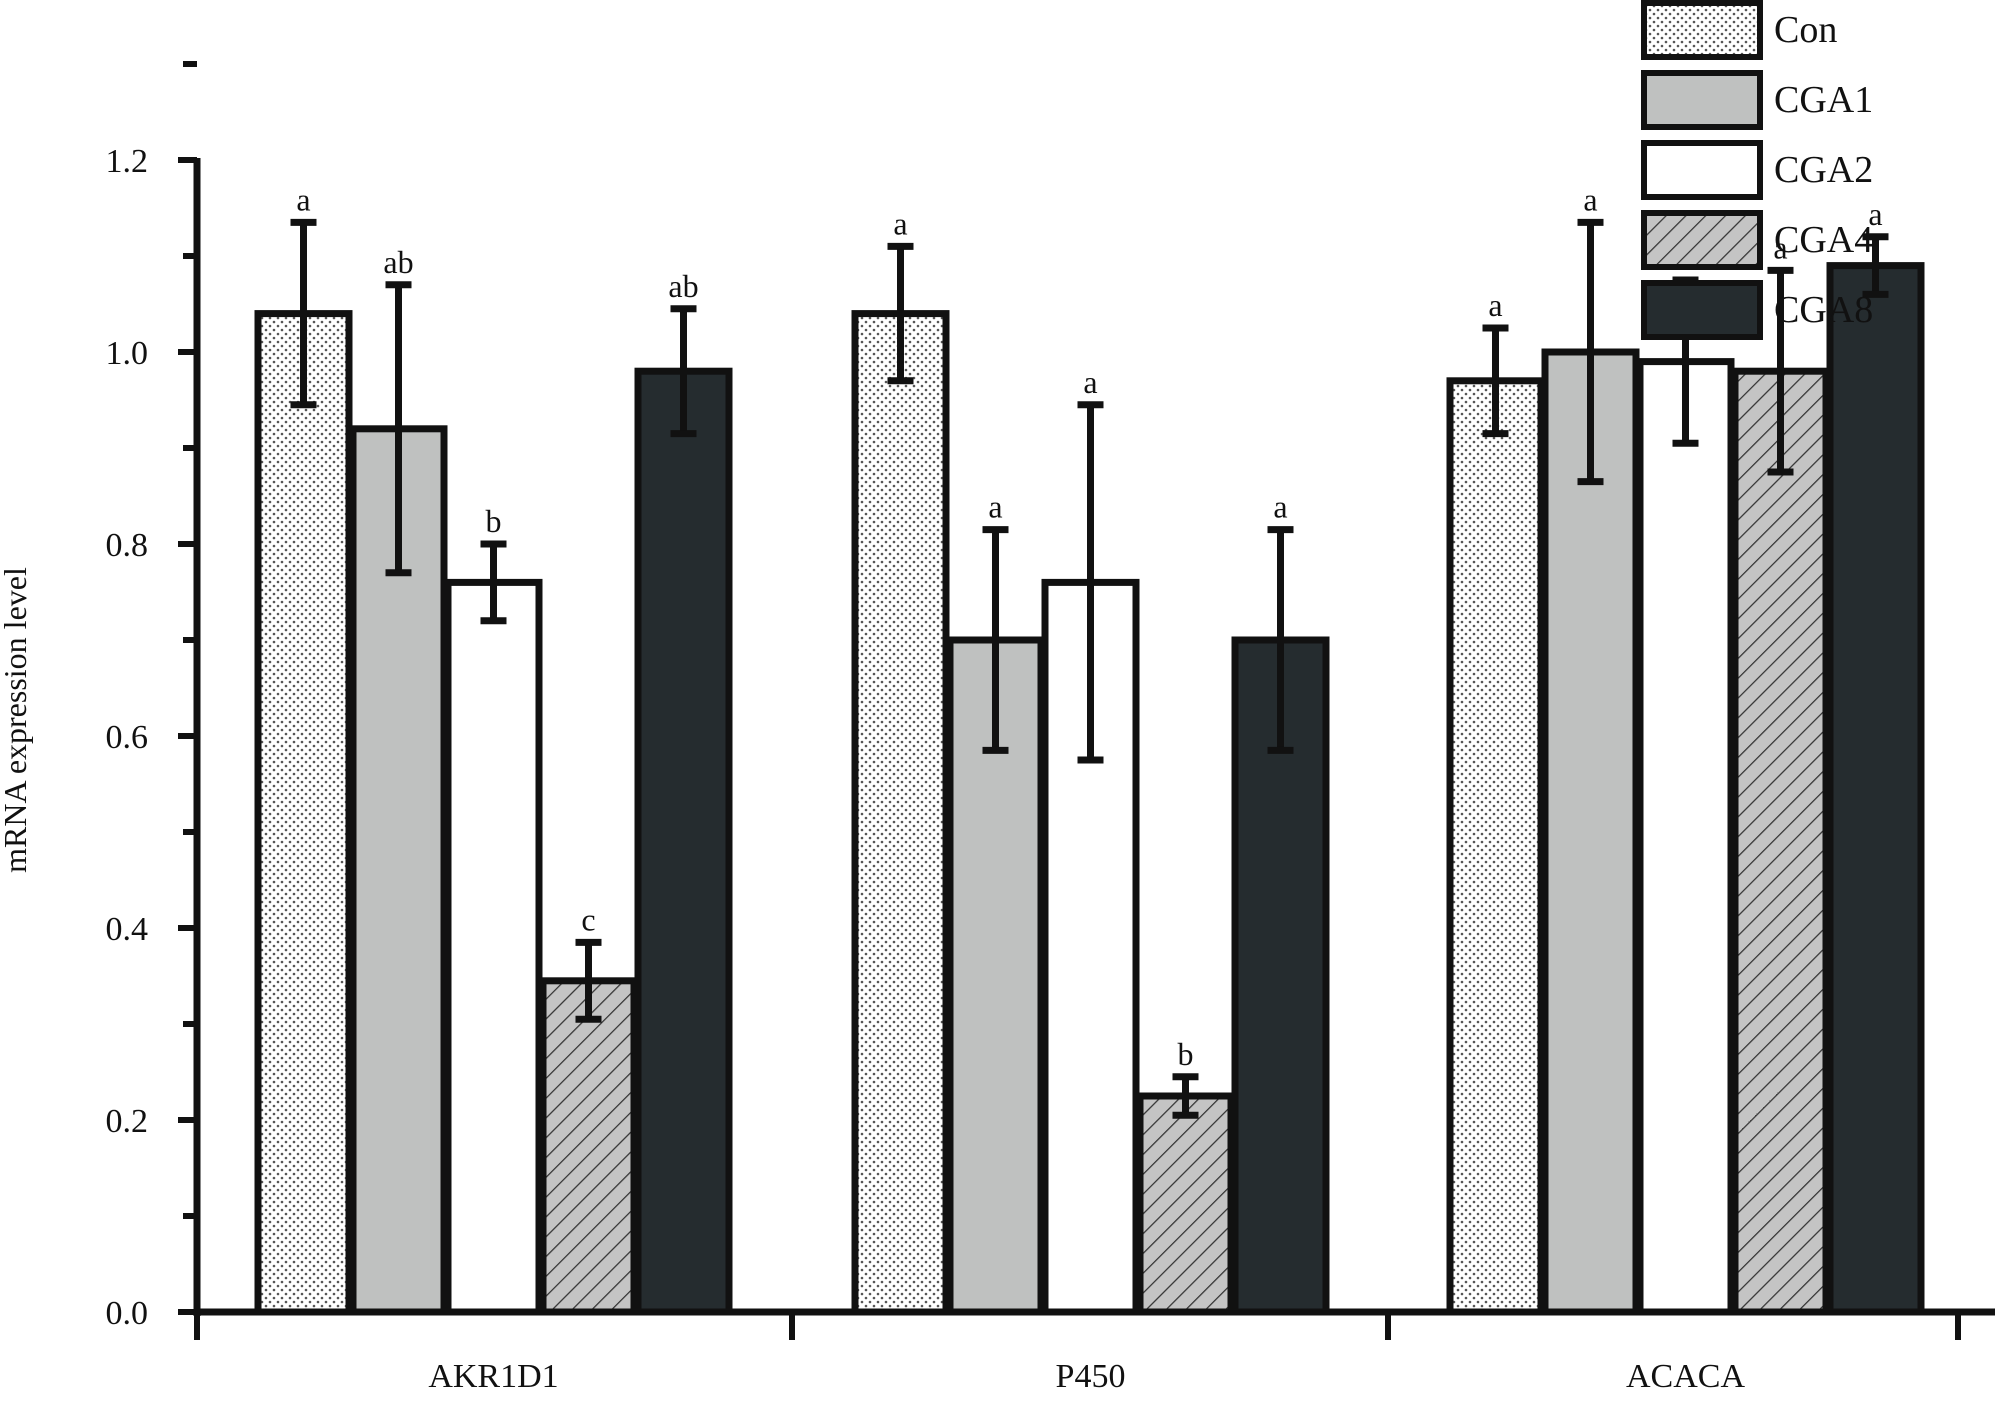  Describe the element at coordinates (493, 1376) in the screenshot. I see `x-category-label: AKR1D1` at that location.